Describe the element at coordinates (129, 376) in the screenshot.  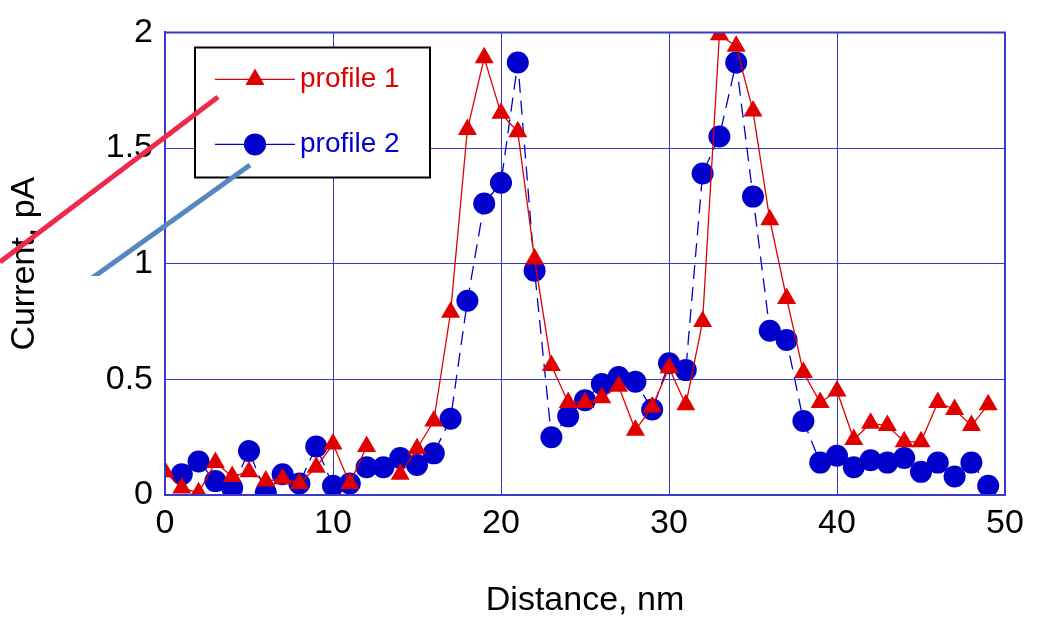
I see `y-tick-label: 0.5` at that location.